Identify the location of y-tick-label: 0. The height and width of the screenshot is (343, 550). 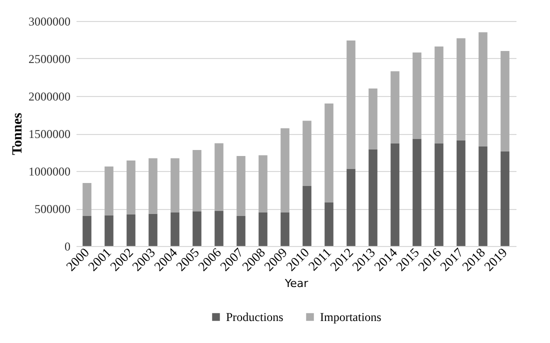
(67, 247).